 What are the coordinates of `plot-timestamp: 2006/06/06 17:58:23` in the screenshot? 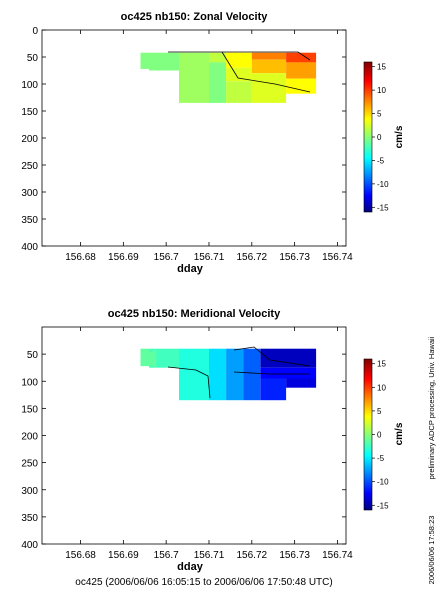 It's located at (431, 550).